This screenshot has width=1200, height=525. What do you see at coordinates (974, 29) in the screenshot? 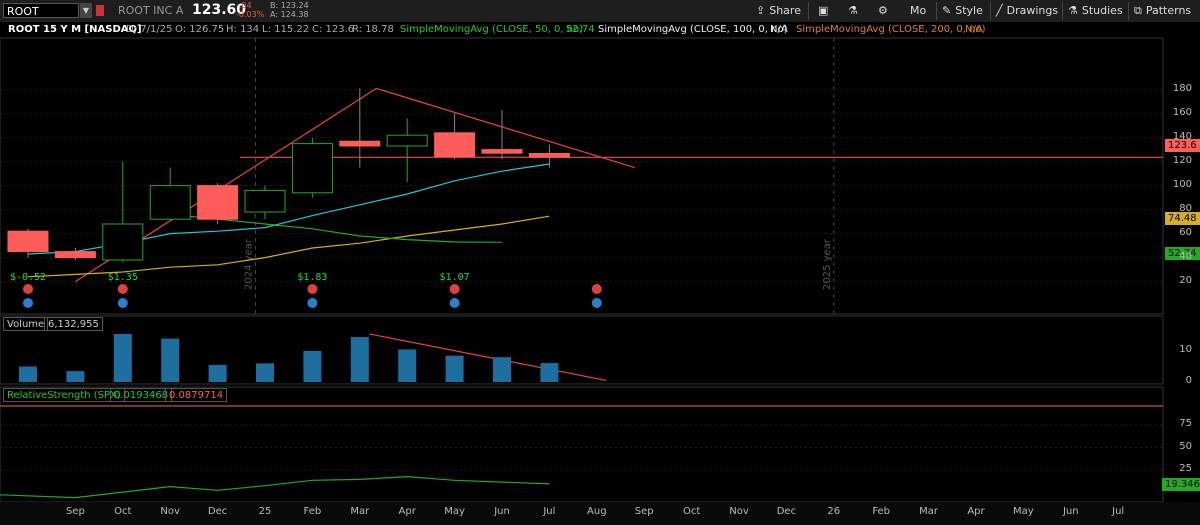
I see `sma200-value: N/A` at bounding box center [974, 29].